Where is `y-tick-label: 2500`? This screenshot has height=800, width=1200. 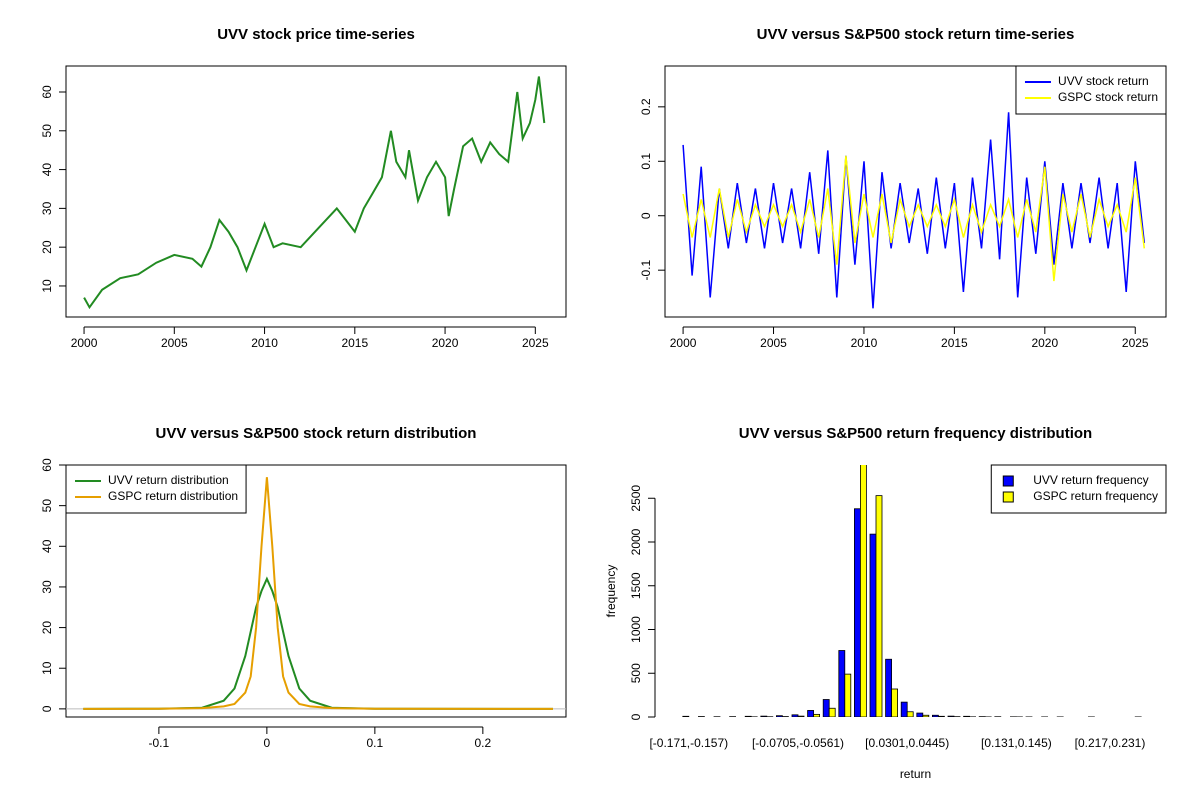 y-tick-label: 2500 is located at coordinates (636, 498).